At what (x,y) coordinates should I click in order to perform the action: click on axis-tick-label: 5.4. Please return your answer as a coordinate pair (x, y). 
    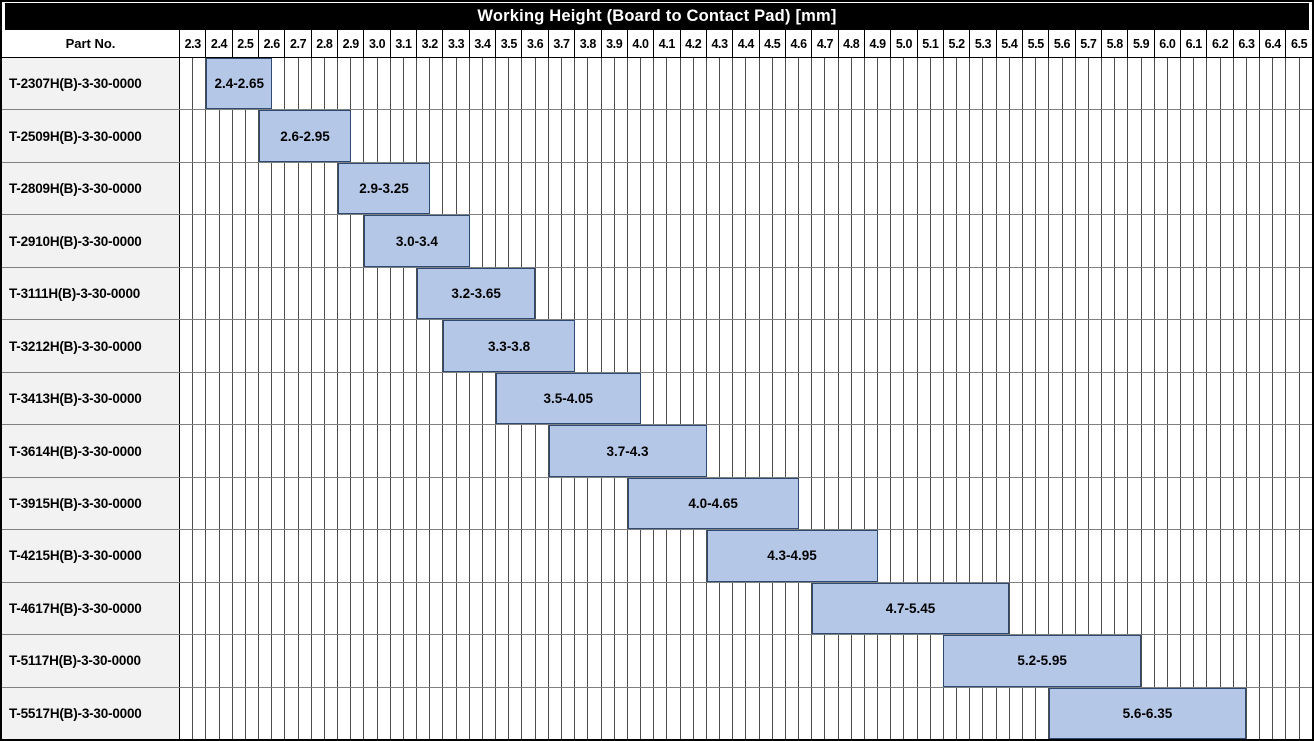
    Looking at the image, I should click on (1010, 43).